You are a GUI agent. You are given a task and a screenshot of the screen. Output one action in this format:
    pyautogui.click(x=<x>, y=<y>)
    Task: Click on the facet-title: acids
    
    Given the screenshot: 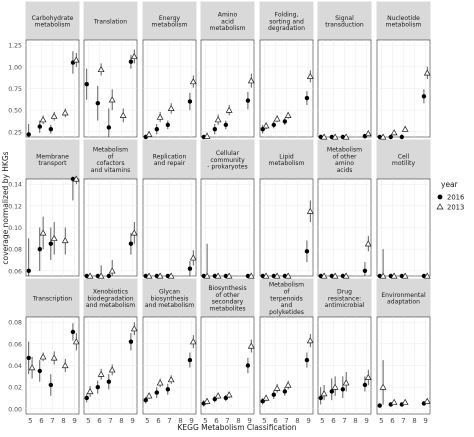 What is the action you would take?
    pyautogui.click(x=345, y=170)
    